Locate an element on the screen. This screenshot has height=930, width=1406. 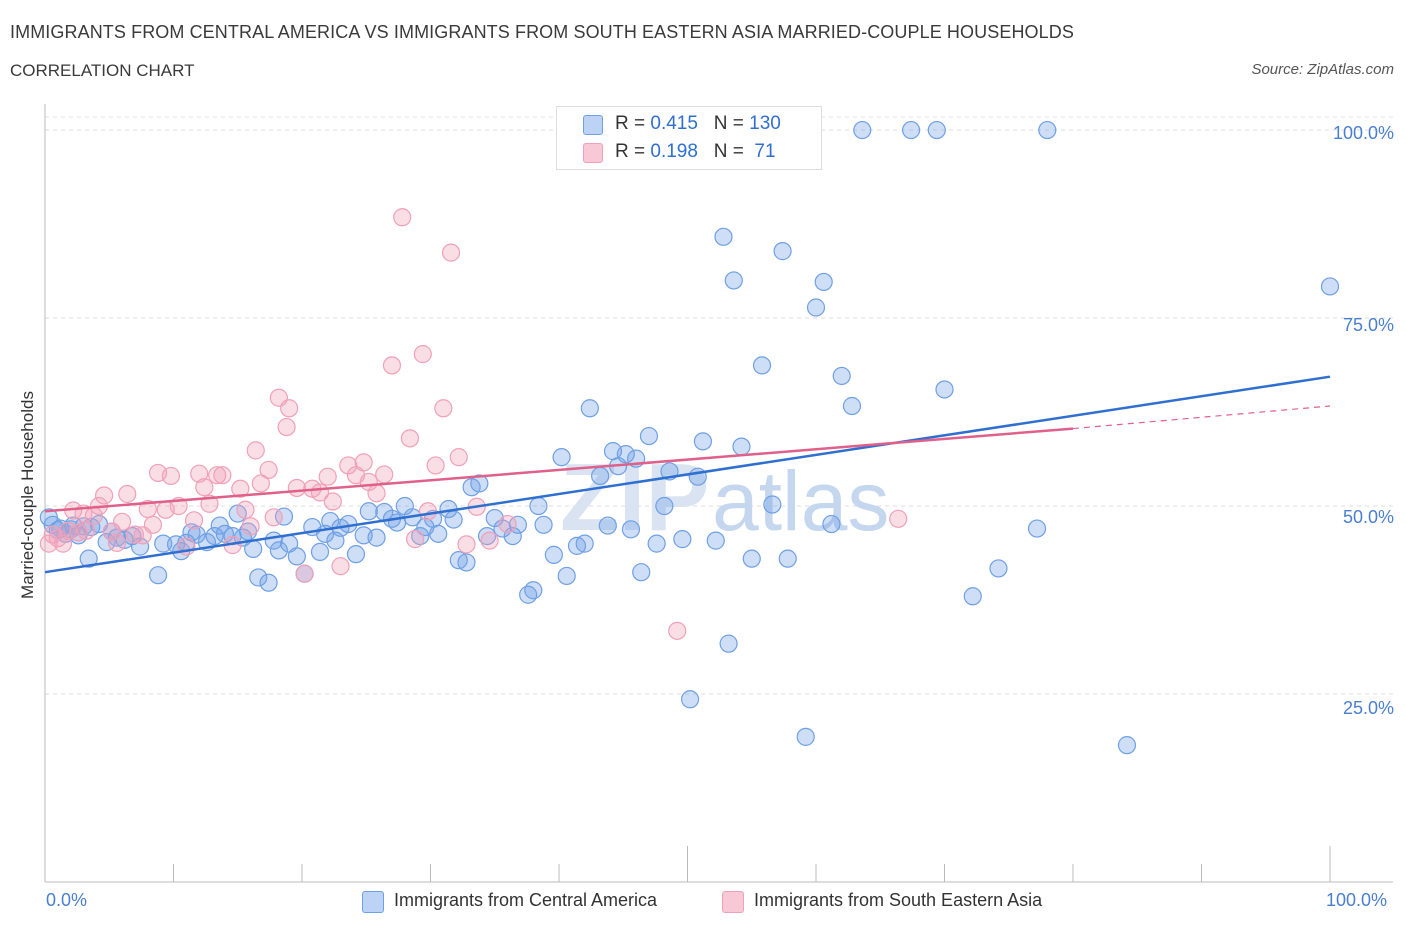
chart-subtitle: CORRELATION CHART is located at coordinates (102, 70).